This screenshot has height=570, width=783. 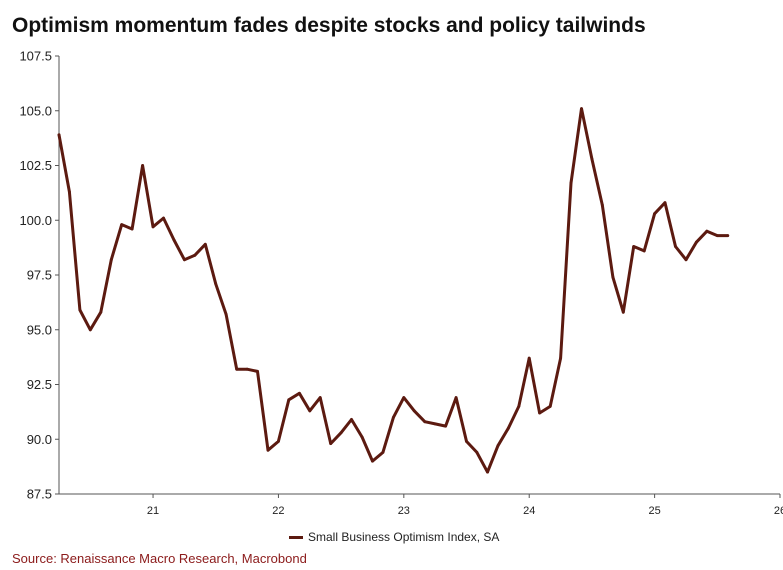 I want to click on y-axis: 87.5 90.0 92.5 95.0 97.5 100.0 102.5 105.0 107.5, so click(x=39, y=275).